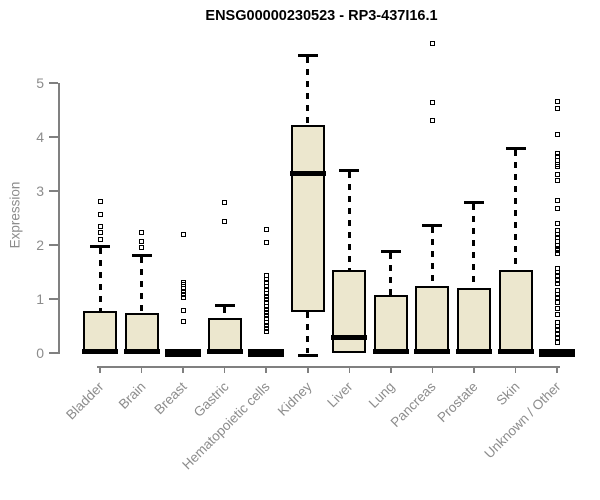 The height and width of the screenshot is (500, 600). What do you see at coordinates (40, 137) in the screenshot?
I see `y-tick-label: 4` at bounding box center [40, 137].